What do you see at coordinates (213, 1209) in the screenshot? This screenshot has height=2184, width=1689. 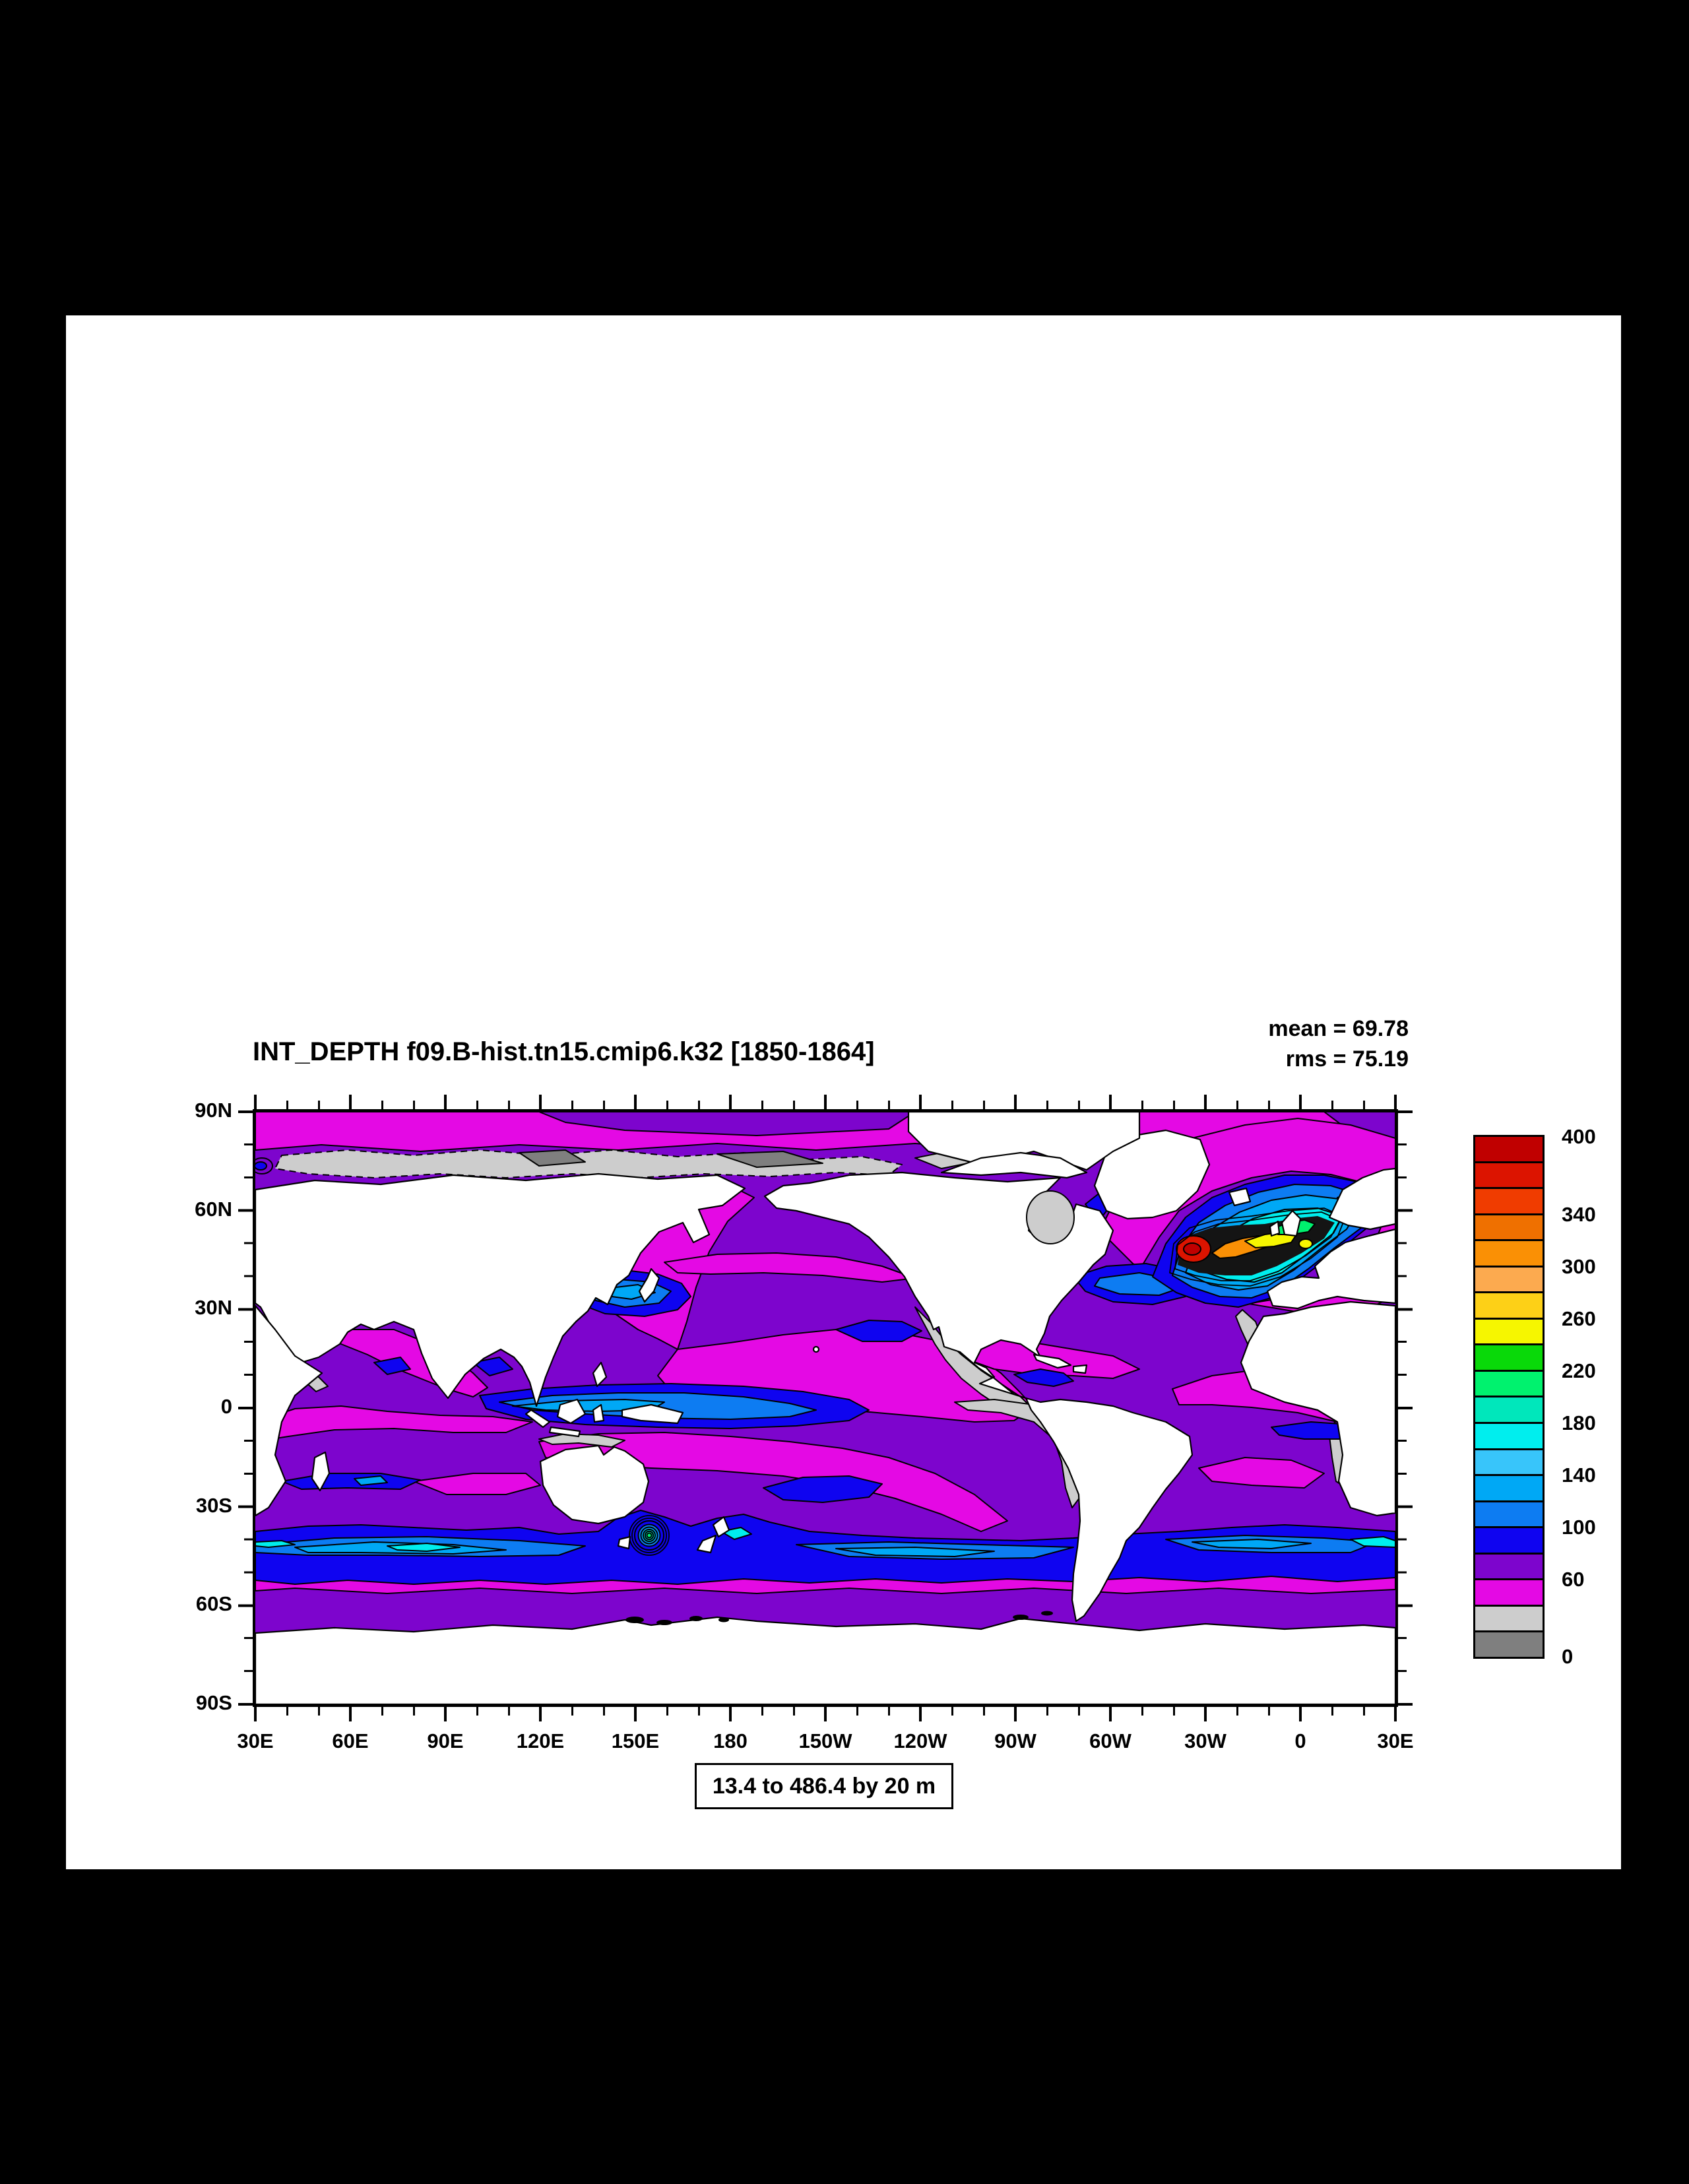 I see `lat-label-60n: 60N` at bounding box center [213, 1209].